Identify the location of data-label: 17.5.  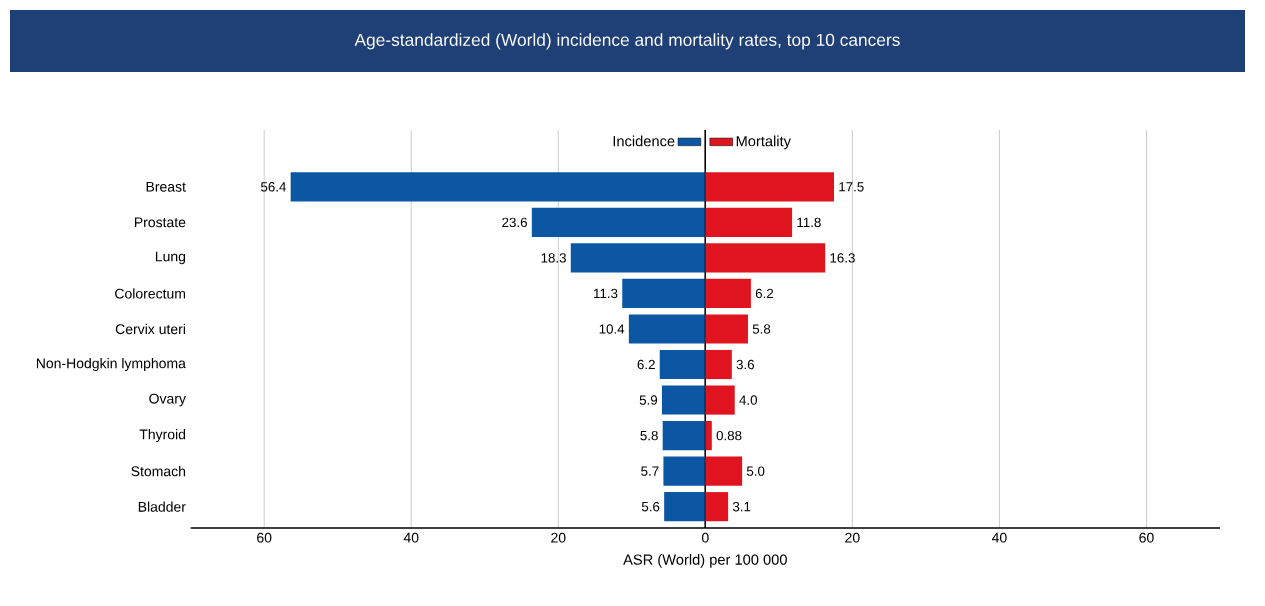
(851, 187).